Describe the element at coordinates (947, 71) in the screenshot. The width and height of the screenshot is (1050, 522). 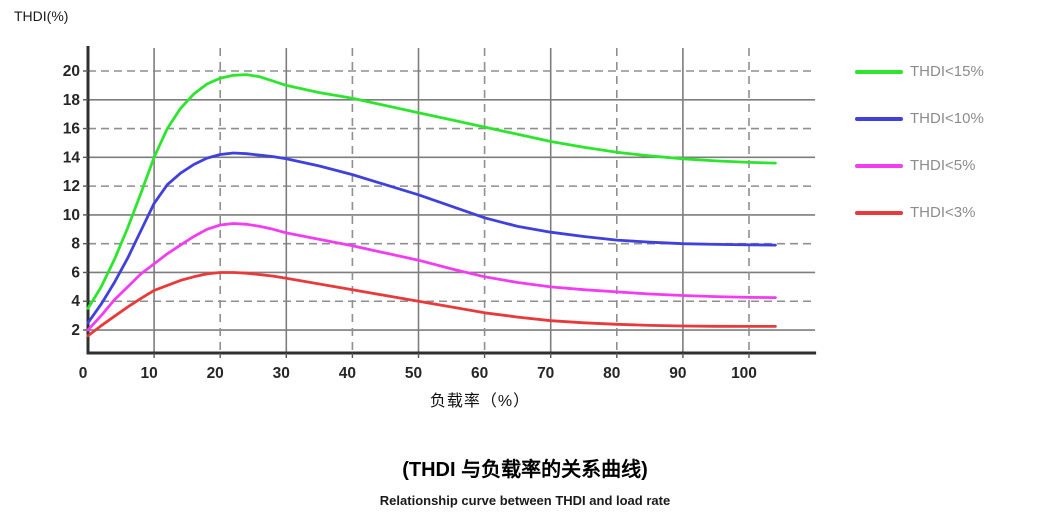
I see `legend-label: THDI<15%` at that location.